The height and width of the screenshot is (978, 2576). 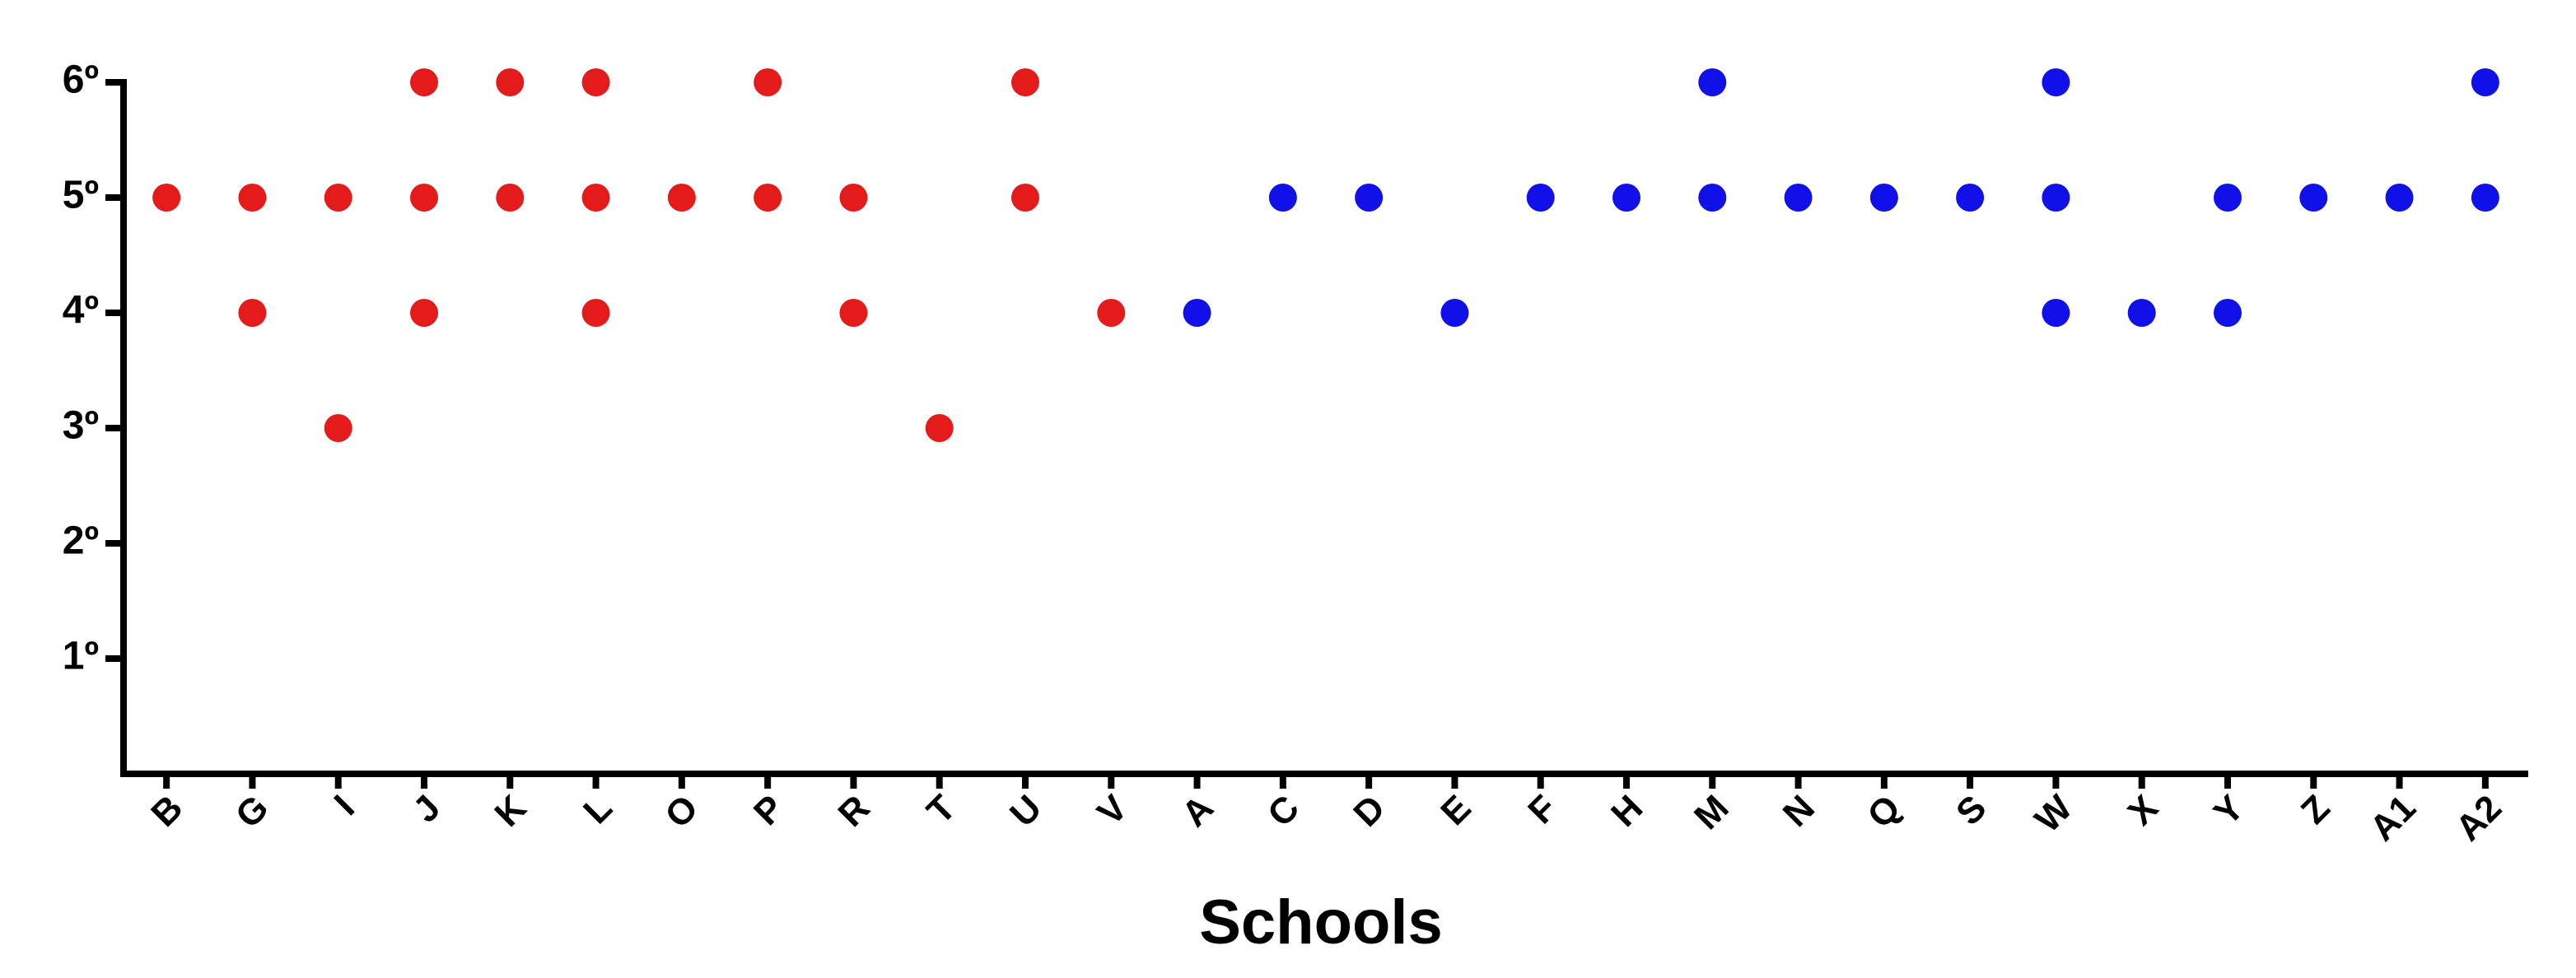 What do you see at coordinates (1884, 812) in the screenshot?
I see `x-tick-label: Q` at bounding box center [1884, 812].